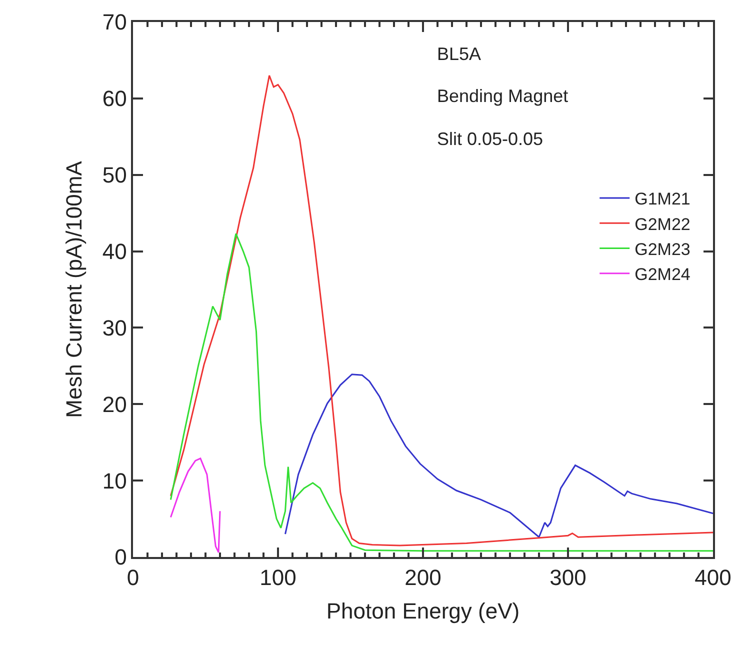  Describe the element at coordinates (662, 224) in the screenshot. I see `legend-label: G2M22` at that location.